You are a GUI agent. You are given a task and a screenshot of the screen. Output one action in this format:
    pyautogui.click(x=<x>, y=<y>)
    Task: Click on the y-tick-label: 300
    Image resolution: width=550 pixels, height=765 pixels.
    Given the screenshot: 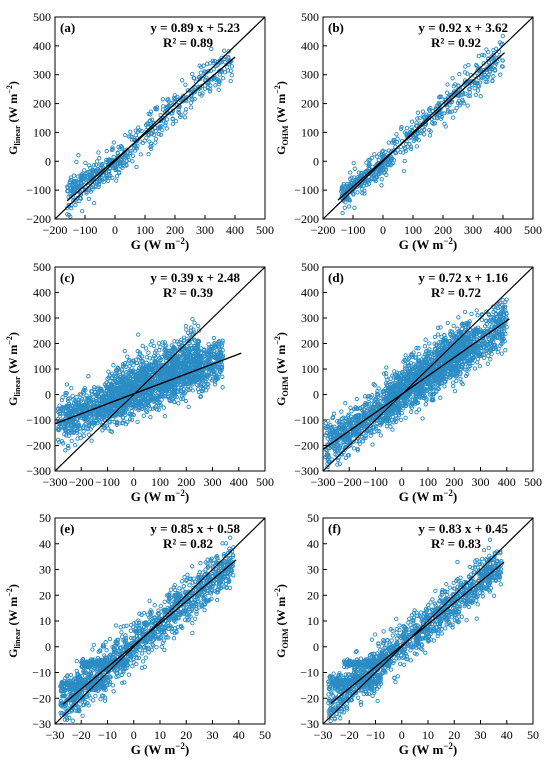 What is the action you would take?
    pyautogui.click(x=310, y=75)
    